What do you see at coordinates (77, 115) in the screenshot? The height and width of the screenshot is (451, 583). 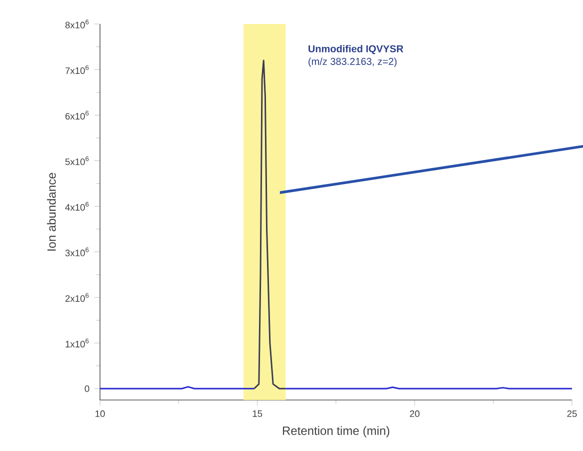 I see `y-tick-label: 6x10$^{6}$` at bounding box center [77, 115].